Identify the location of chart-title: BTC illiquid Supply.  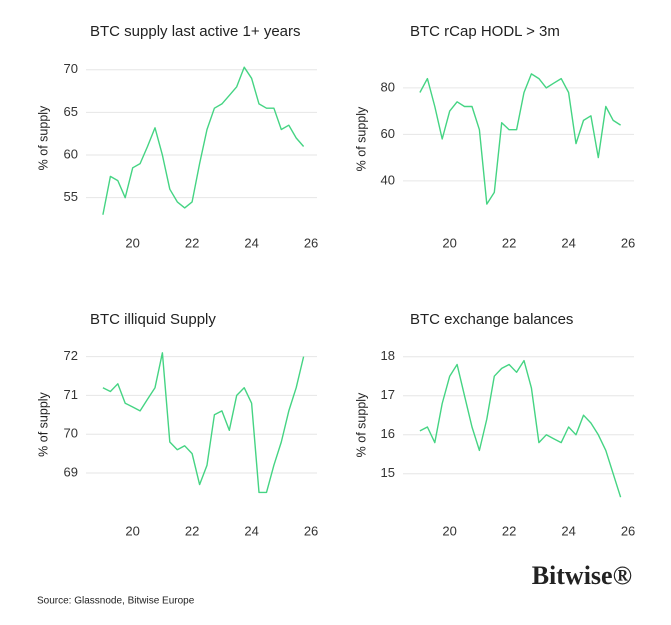
(153, 319).